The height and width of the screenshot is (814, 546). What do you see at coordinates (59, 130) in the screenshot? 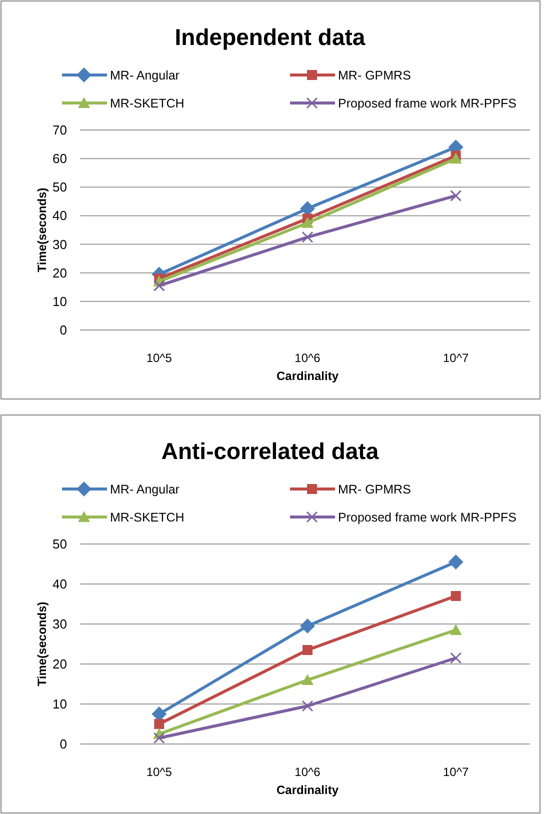
I see `y-tick-label: 70` at bounding box center [59, 130].